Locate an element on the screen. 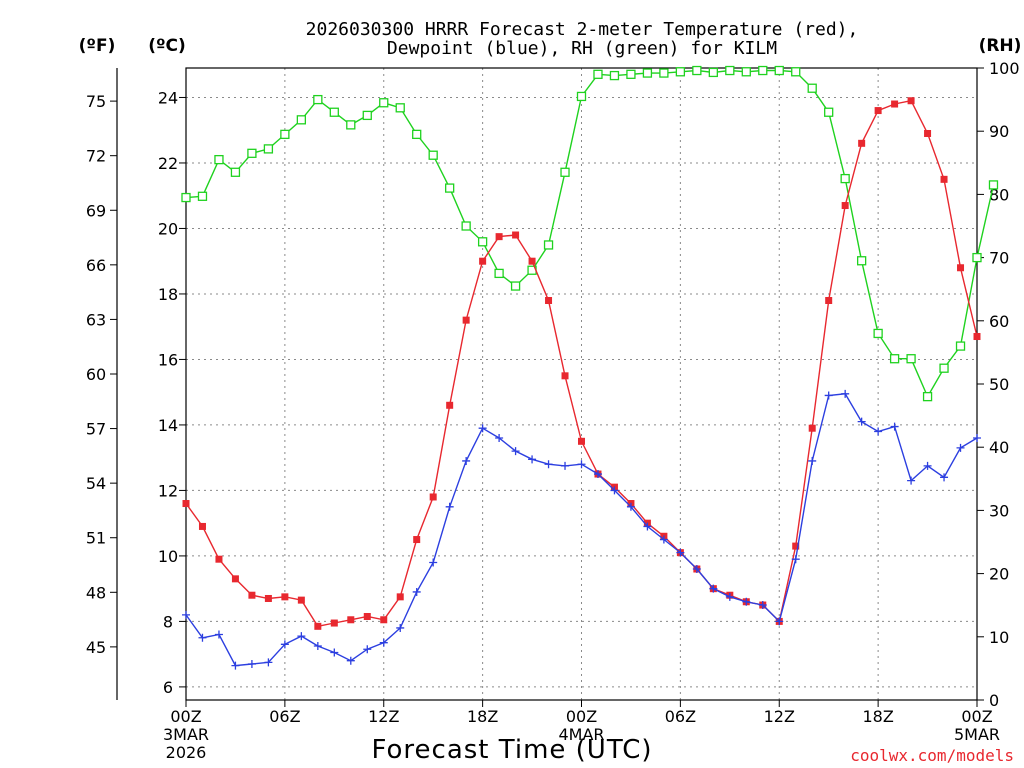 This screenshot has height=768, width=1024. celsius-unit-label: (ºC) is located at coordinates (167, 46).